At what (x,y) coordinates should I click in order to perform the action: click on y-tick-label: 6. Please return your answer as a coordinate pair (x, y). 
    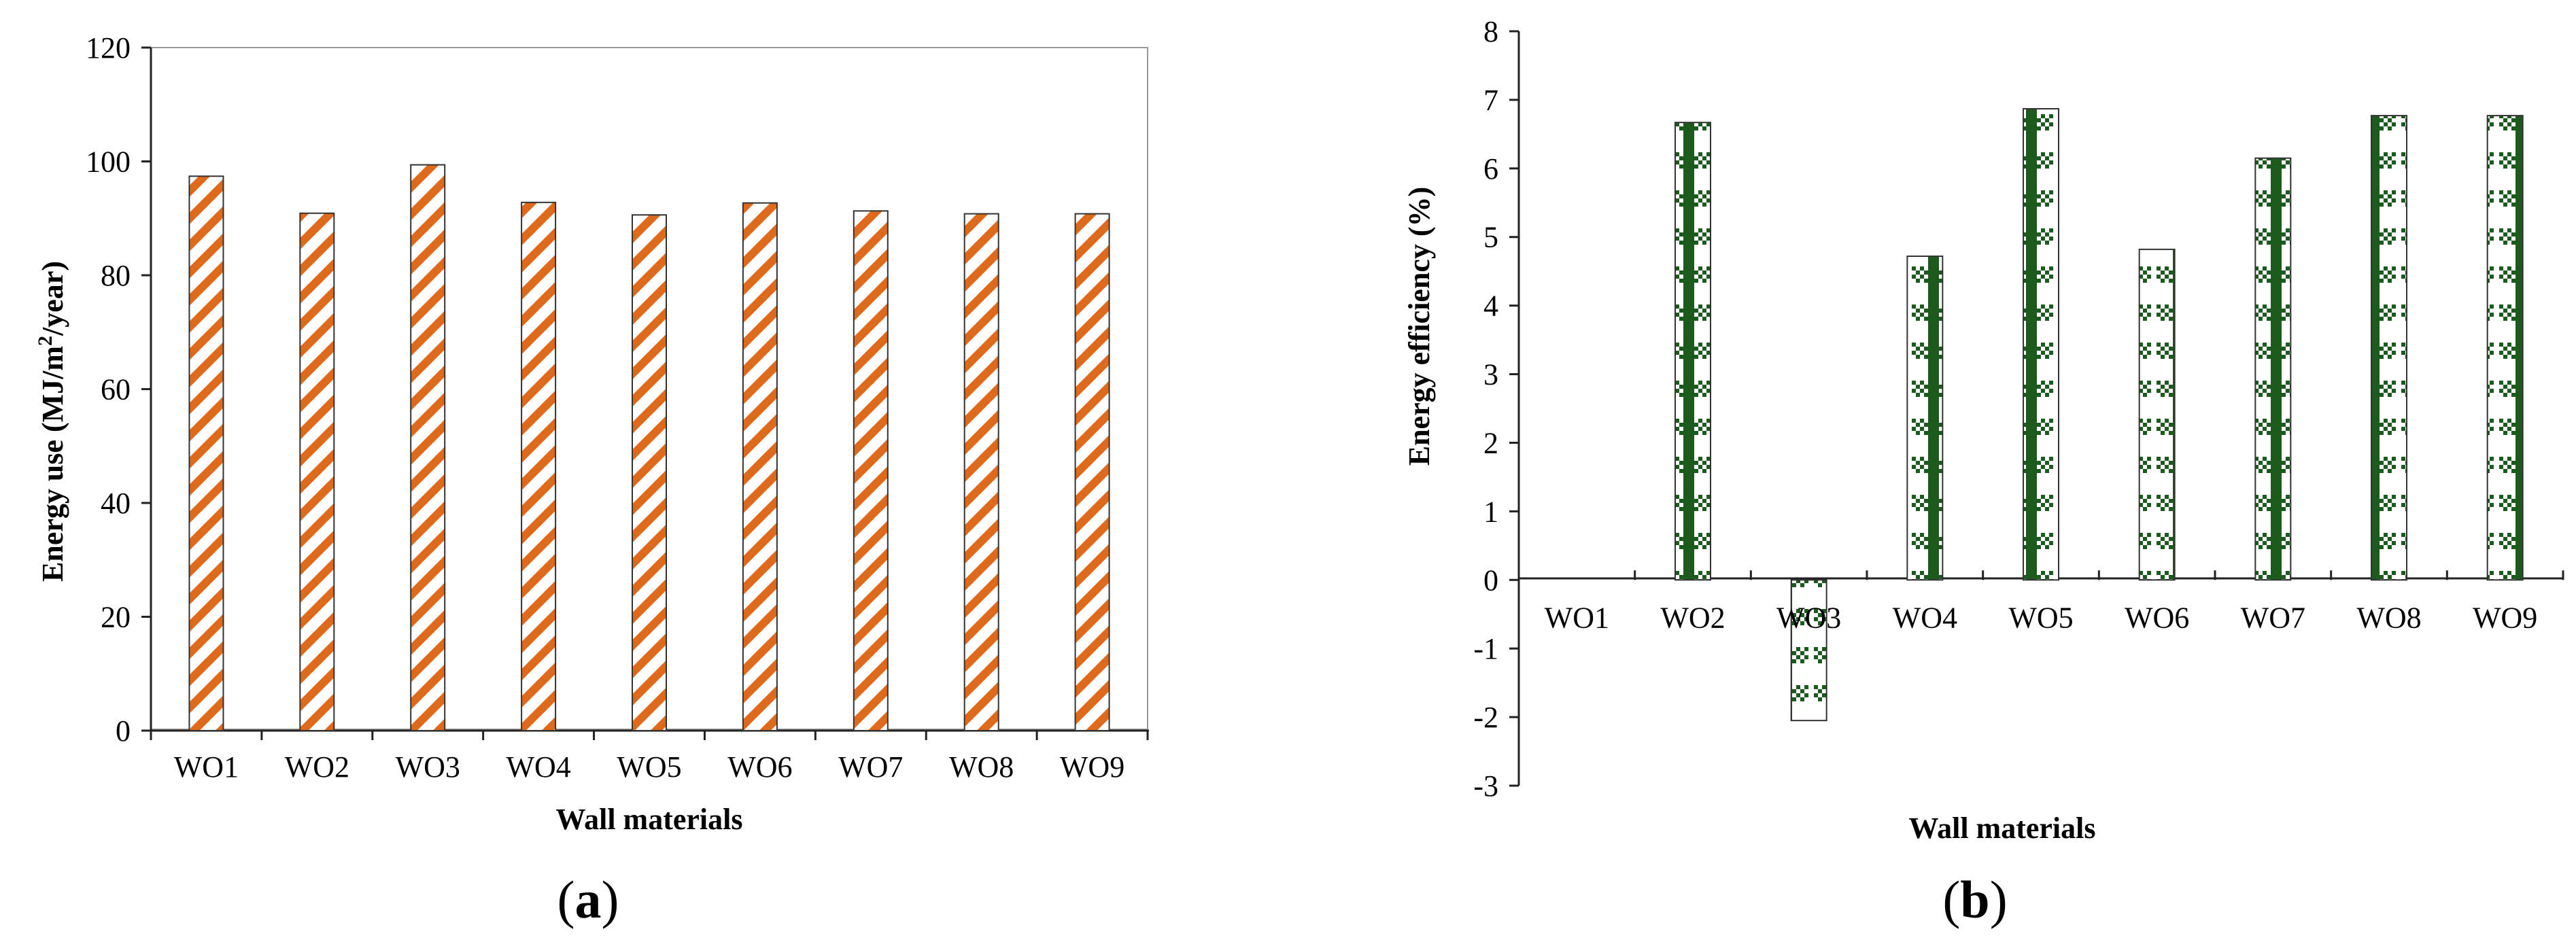
    Looking at the image, I should click on (1490, 169).